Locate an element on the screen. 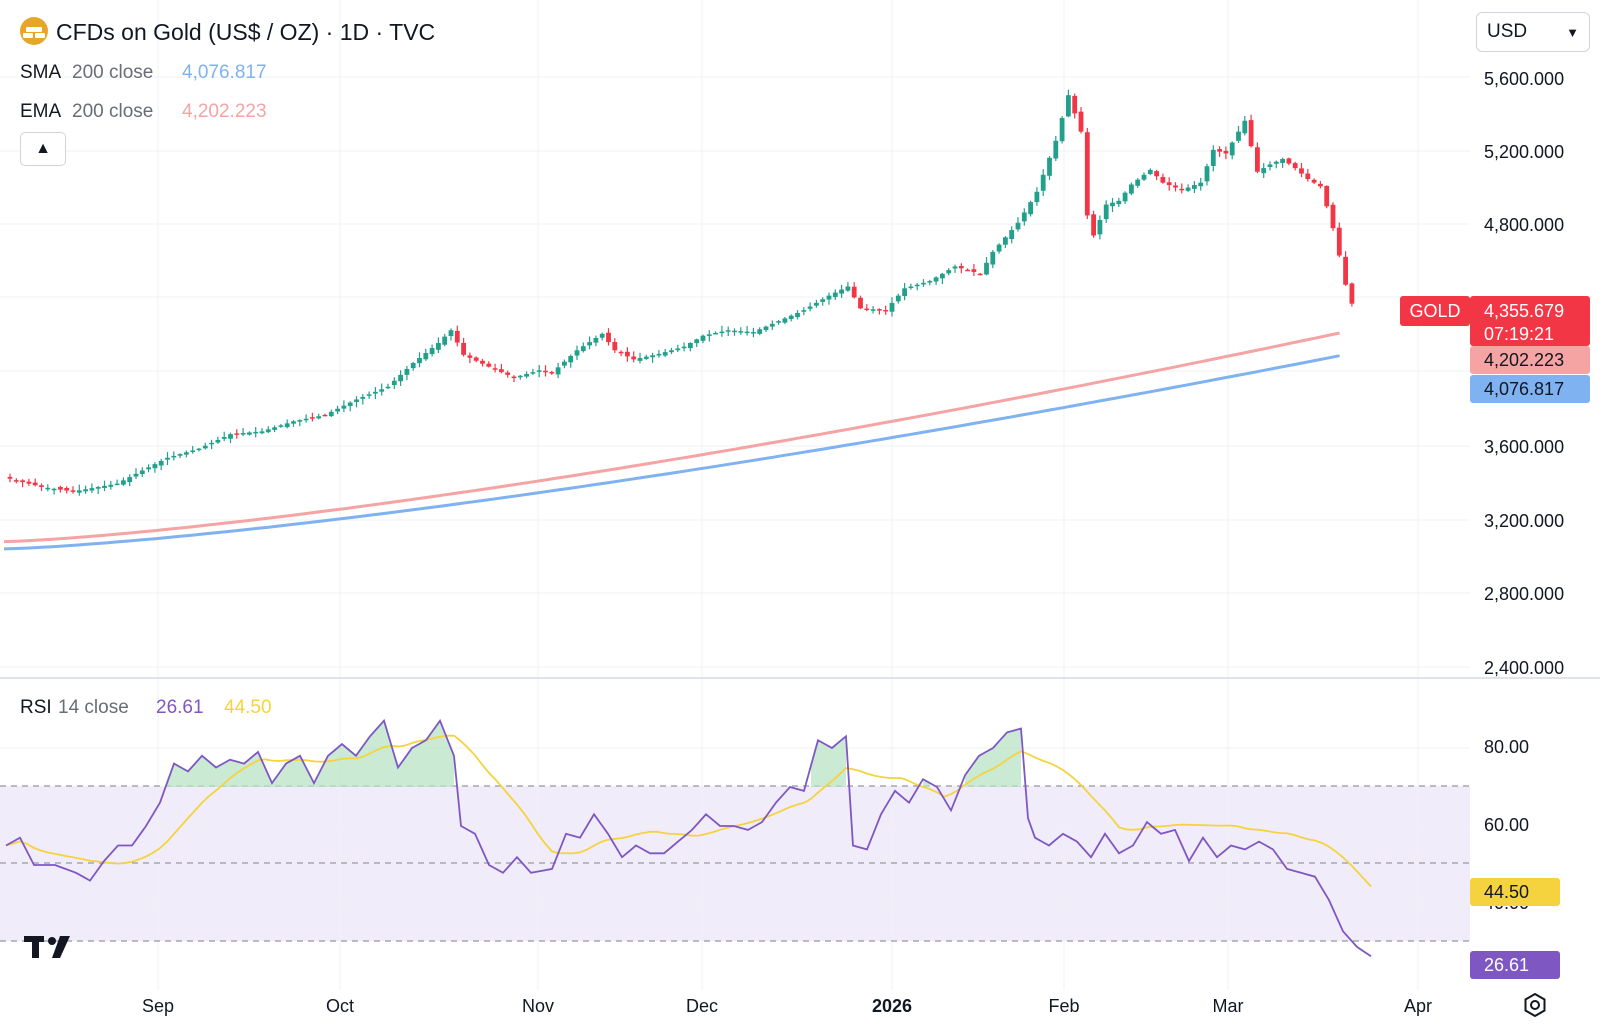 This screenshot has width=1600, height=1028. time-axis: Sep Oct Nov Dec 2026 Feb Mar Apr is located at coordinates (787, 1006).